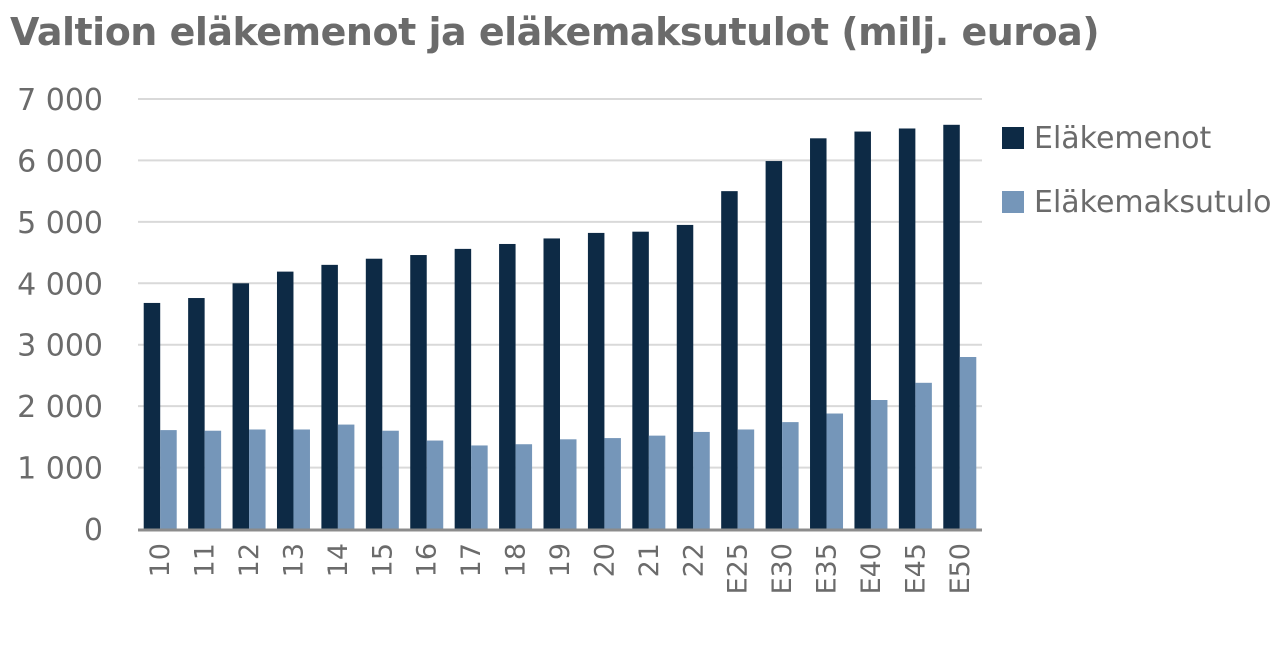 The width and height of the screenshot is (1288, 672). What do you see at coordinates (427, 560) in the screenshot?
I see `x-tick-label: 16` at bounding box center [427, 560].